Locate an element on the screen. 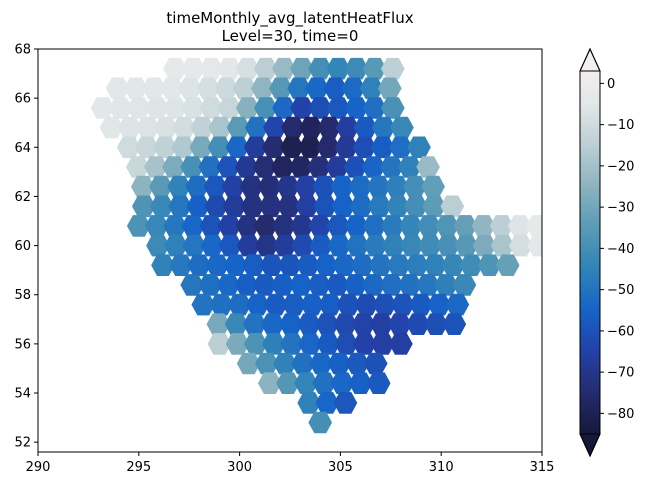 This screenshot has width=650, height=491. colorbar-gradient is located at coordinates (590, 252).